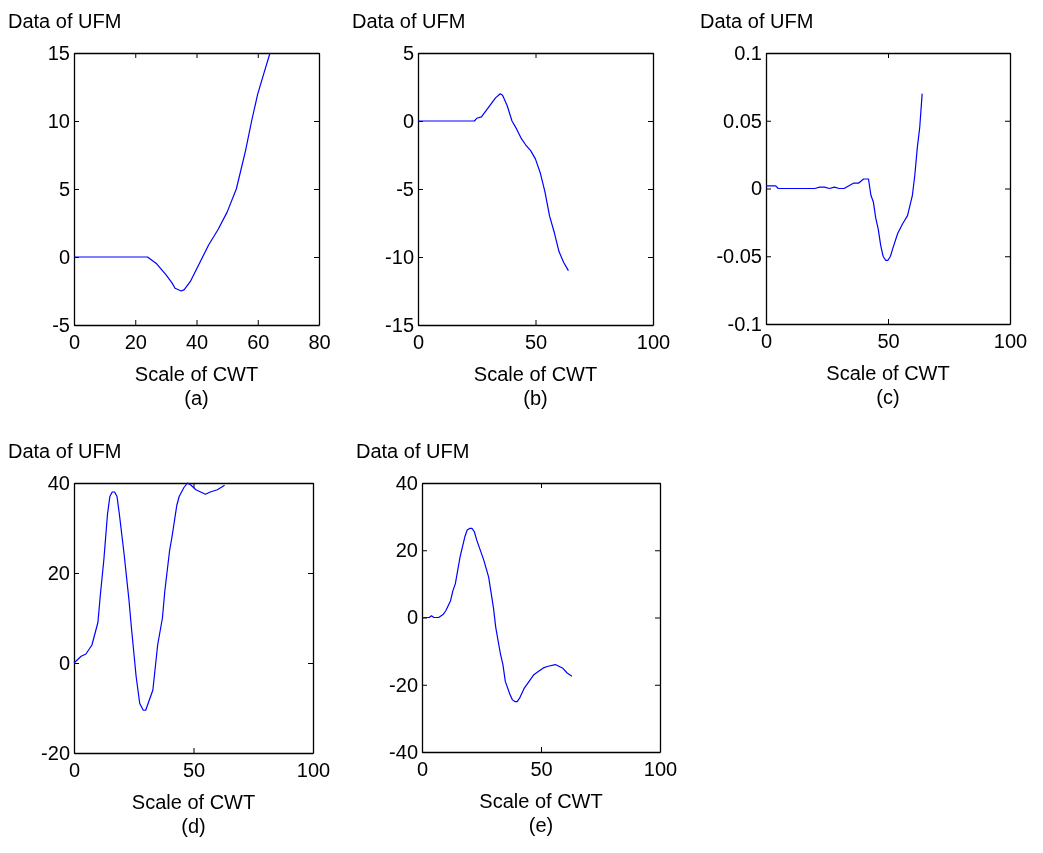  What do you see at coordinates (196, 398) in the screenshot?
I see `text: (a)` at bounding box center [196, 398].